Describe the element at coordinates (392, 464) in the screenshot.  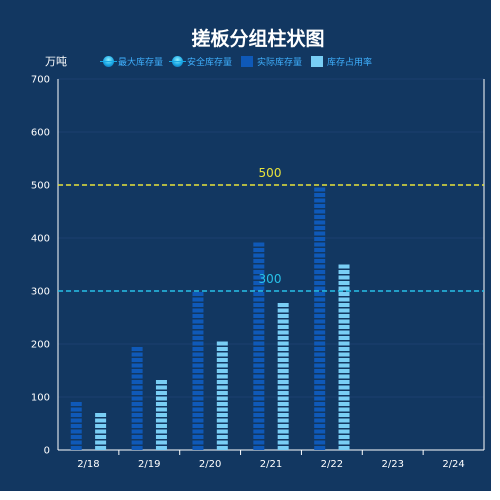
I see `x-tick-label: 2/23` at that location.